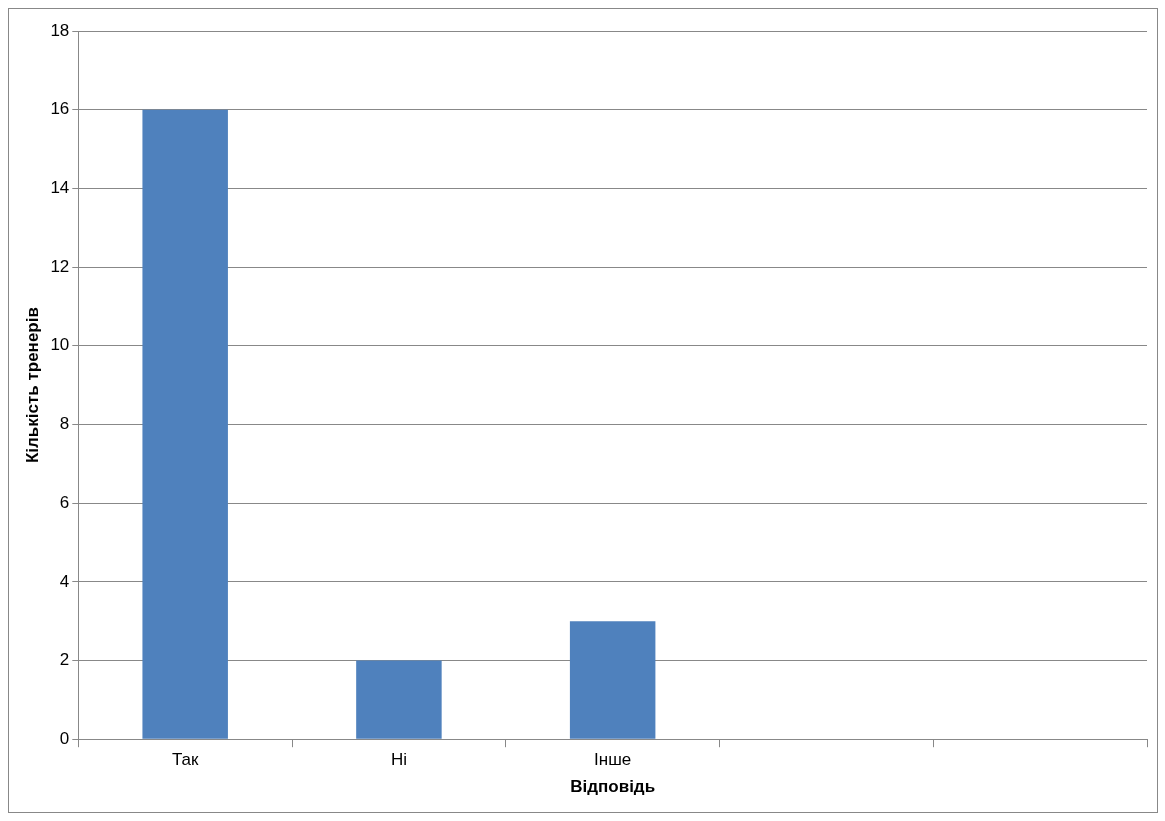  I want to click on y-tick-label: 16, so click(60, 109).